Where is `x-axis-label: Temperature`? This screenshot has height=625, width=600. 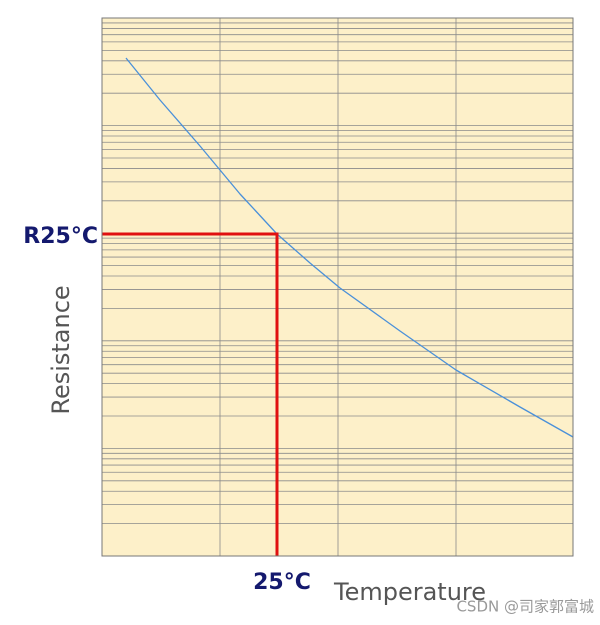
x-axis-label: Temperature is located at coordinates (409, 592).